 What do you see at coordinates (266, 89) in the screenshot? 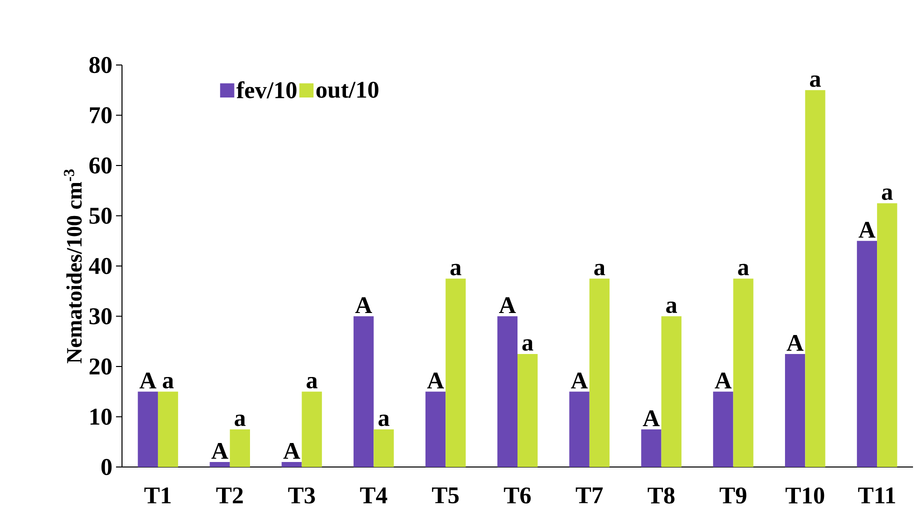
I see `legend-label: fev/10` at bounding box center [266, 89].